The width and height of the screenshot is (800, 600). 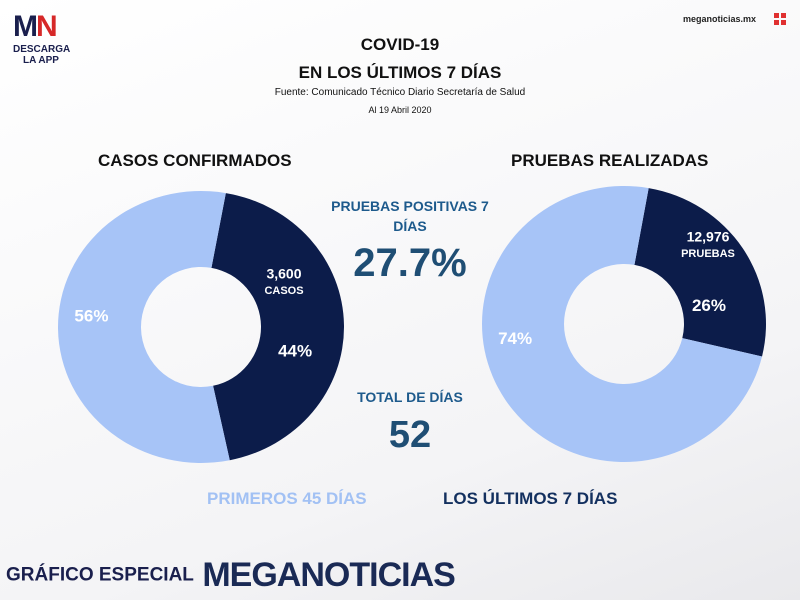 What do you see at coordinates (35, 26) in the screenshot?
I see `logo-mark: MN` at bounding box center [35, 26].